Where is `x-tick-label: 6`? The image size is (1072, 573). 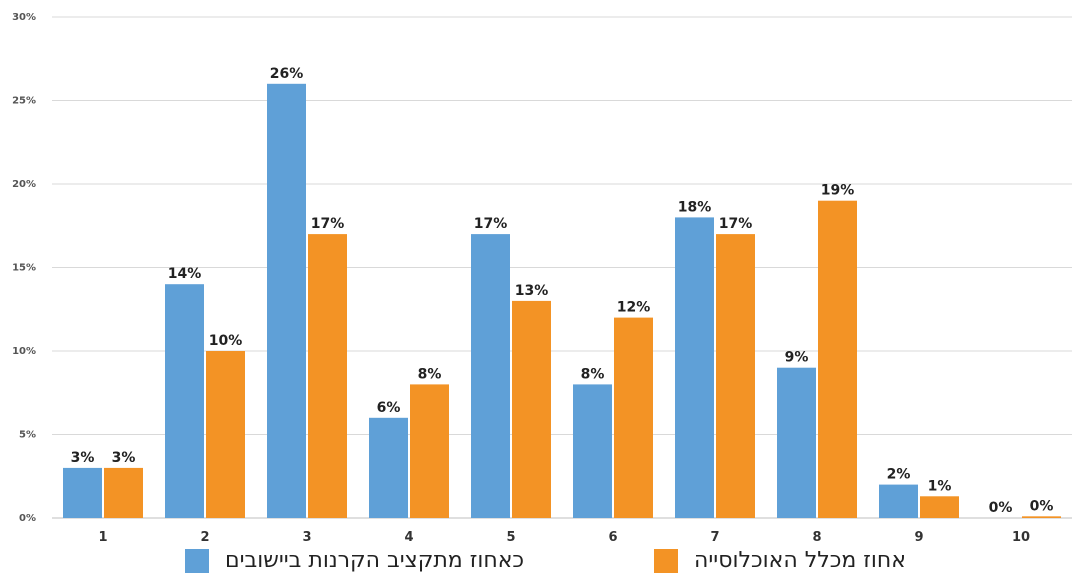
x-tick-label: 6 is located at coordinates (612, 537).